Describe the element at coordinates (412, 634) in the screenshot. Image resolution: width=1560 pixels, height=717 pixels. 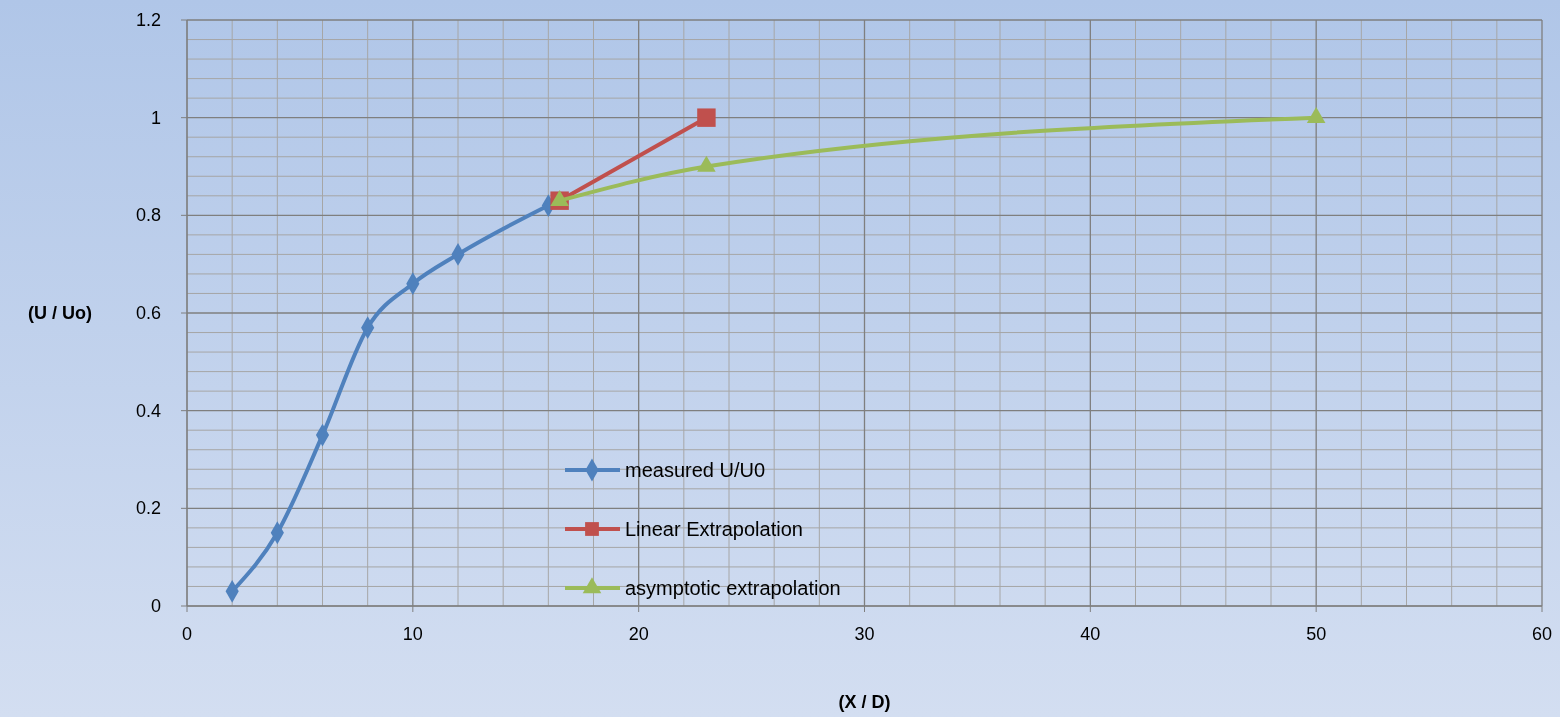
I see `x-tick-label: 10` at that location.